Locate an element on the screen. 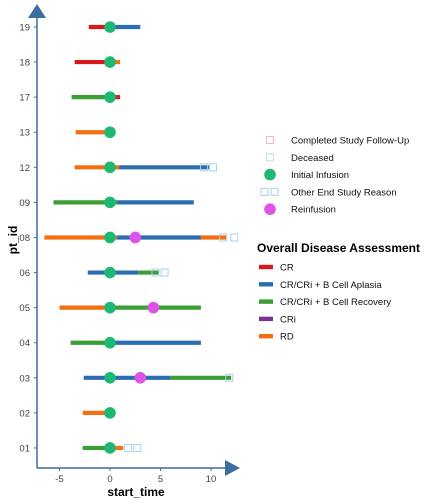 This screenshot has height=504, width=432. y-tick-label-03: 03 is located at coordinates (24, 378).